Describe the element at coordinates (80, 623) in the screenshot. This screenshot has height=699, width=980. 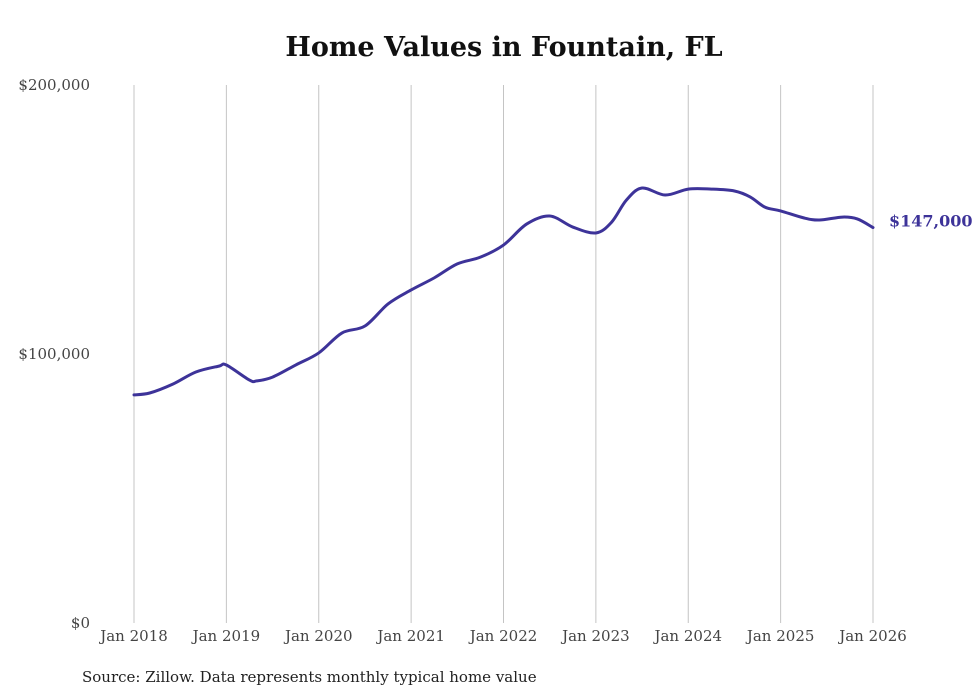
I see `y-tick-label: $0` at that location.